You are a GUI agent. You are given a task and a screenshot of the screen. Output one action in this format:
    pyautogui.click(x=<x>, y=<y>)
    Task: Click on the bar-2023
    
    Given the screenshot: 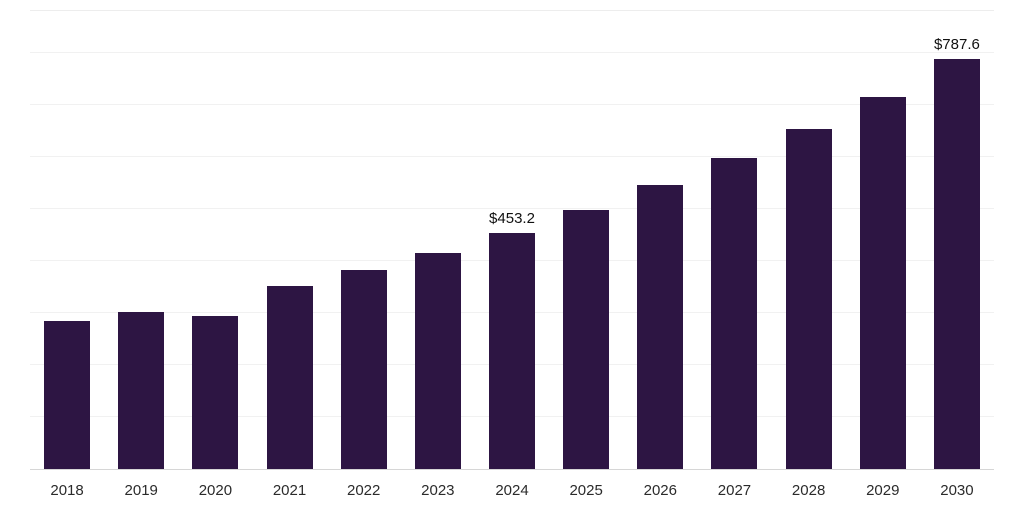 What is the action you would take?
    pyautogui.click(x=437, y=360)
    